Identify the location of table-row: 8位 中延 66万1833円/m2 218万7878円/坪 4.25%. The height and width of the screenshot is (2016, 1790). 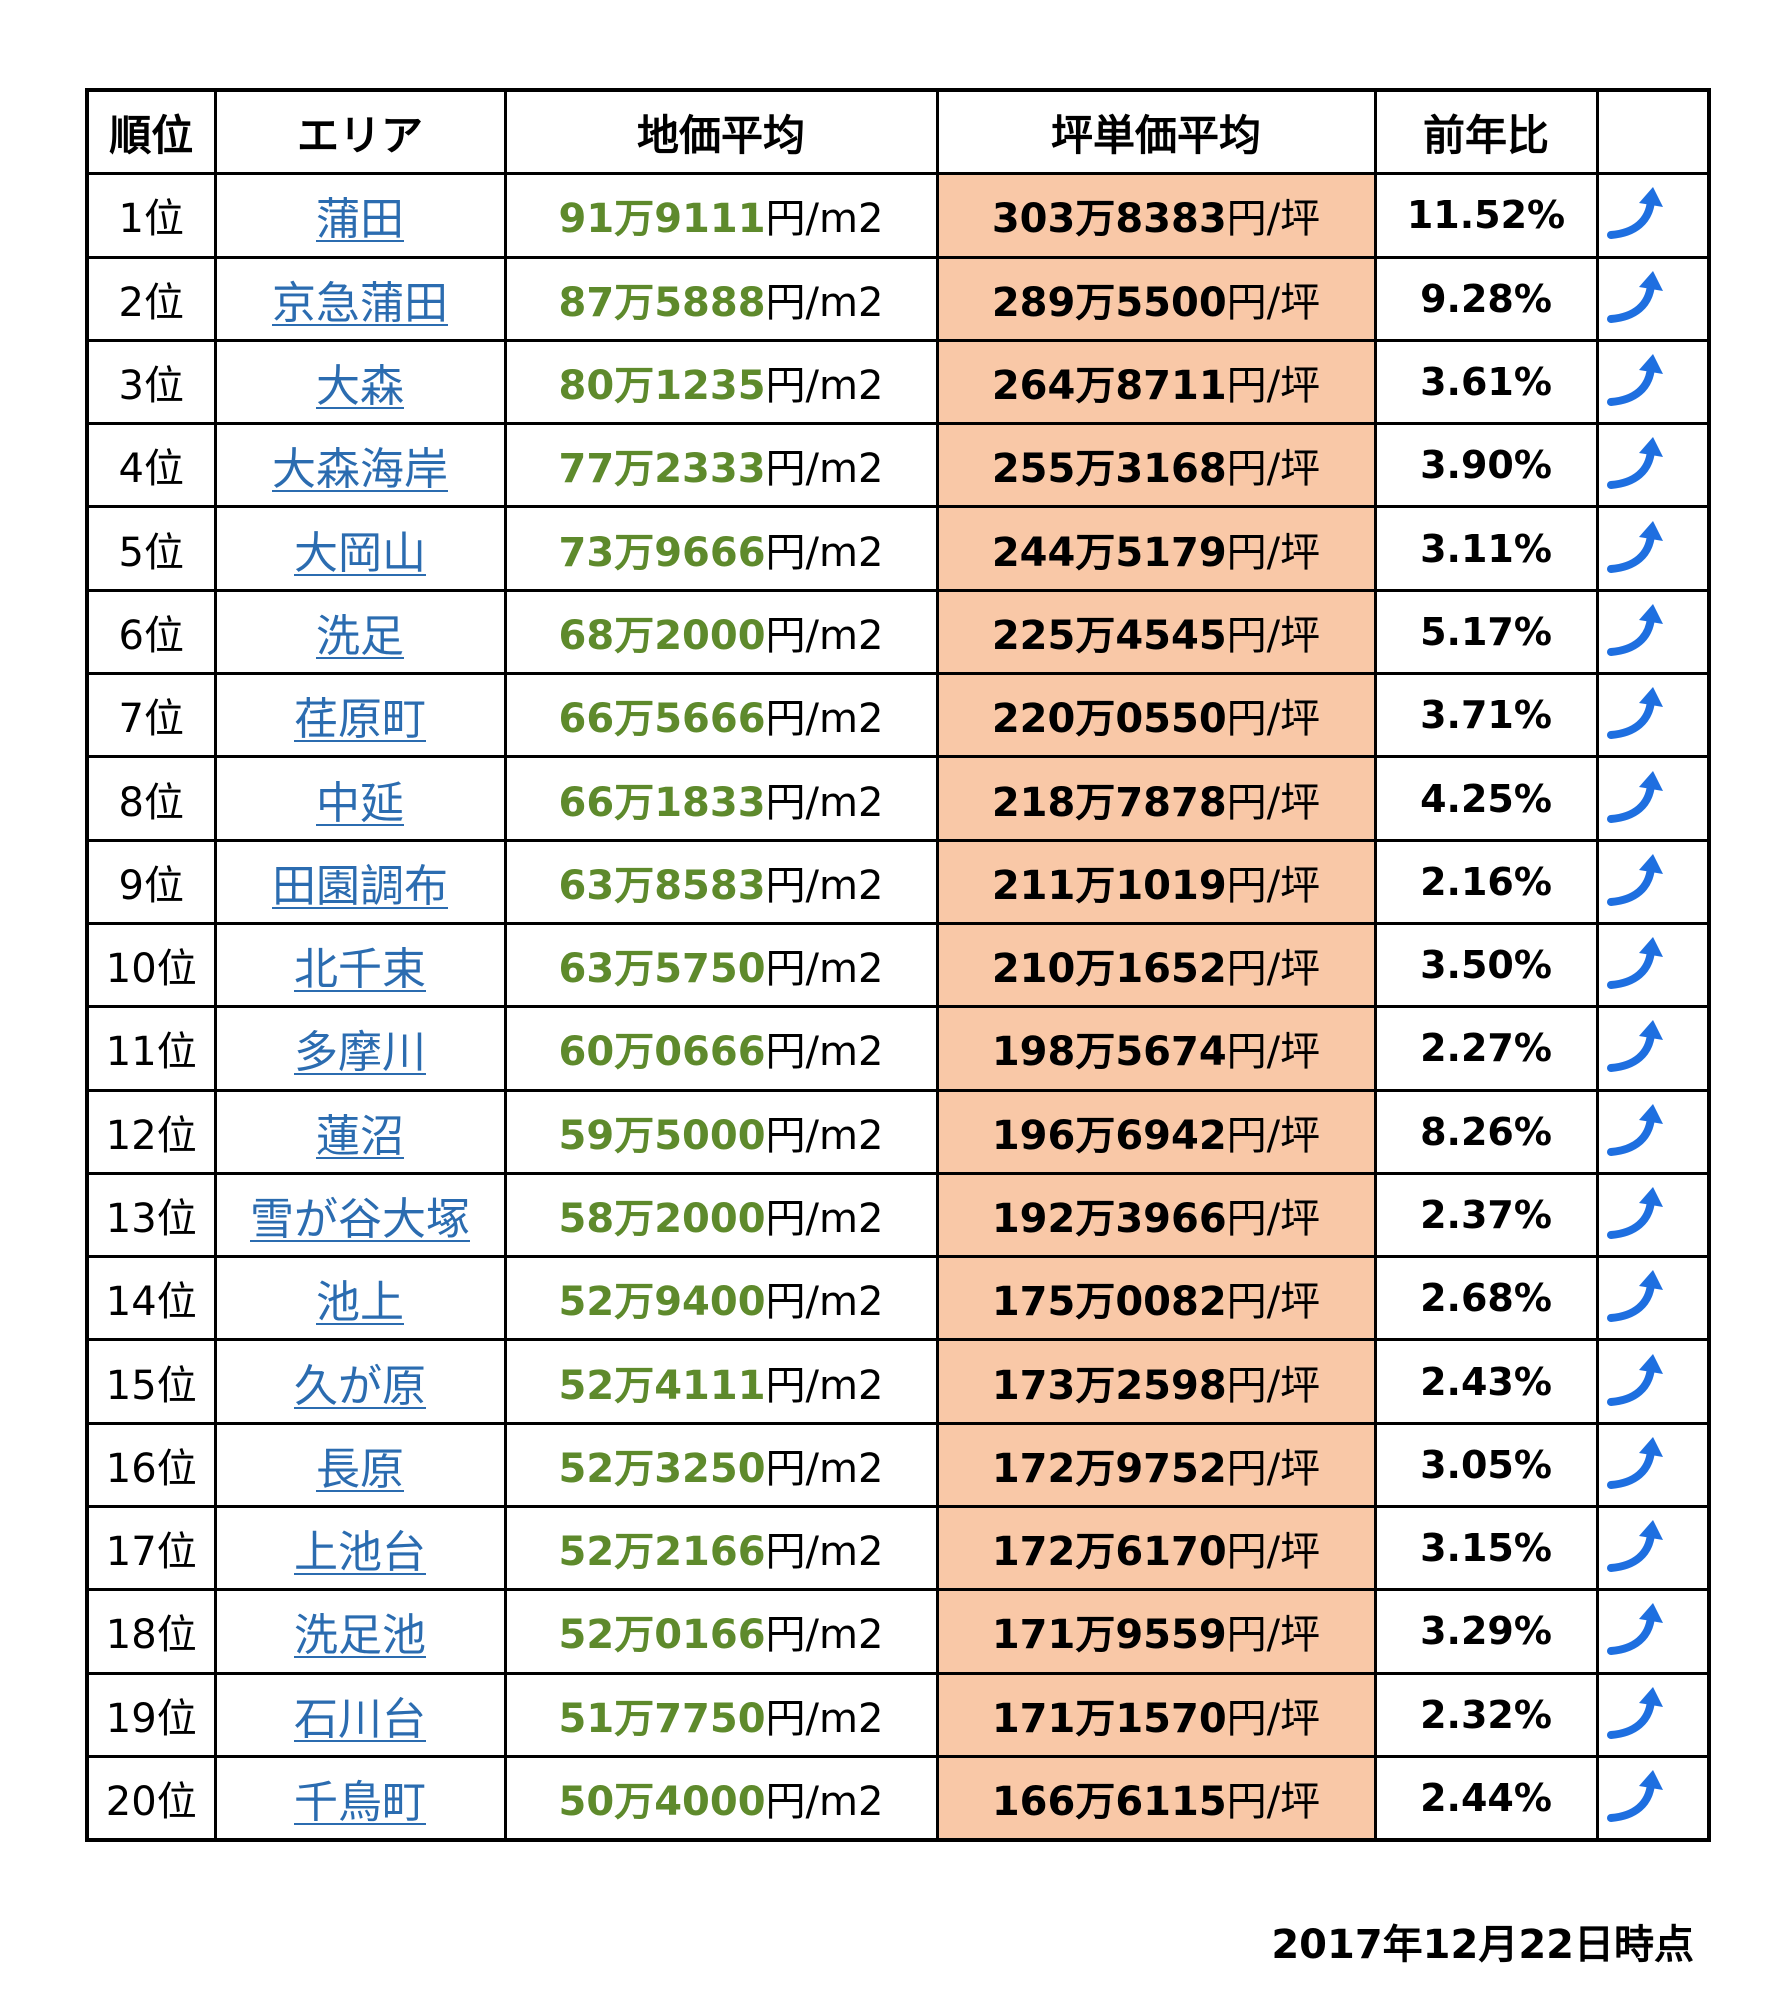
(898, 798).